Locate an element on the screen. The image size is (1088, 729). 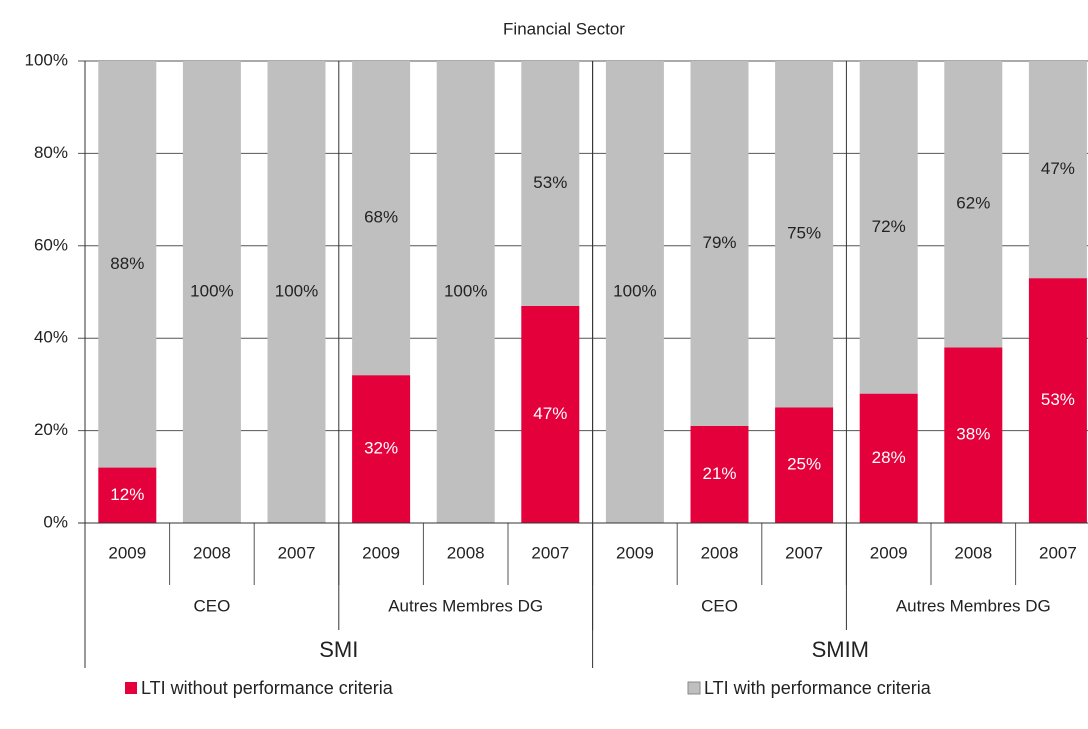
data-label: 72% is located at coordinates (889, 226).